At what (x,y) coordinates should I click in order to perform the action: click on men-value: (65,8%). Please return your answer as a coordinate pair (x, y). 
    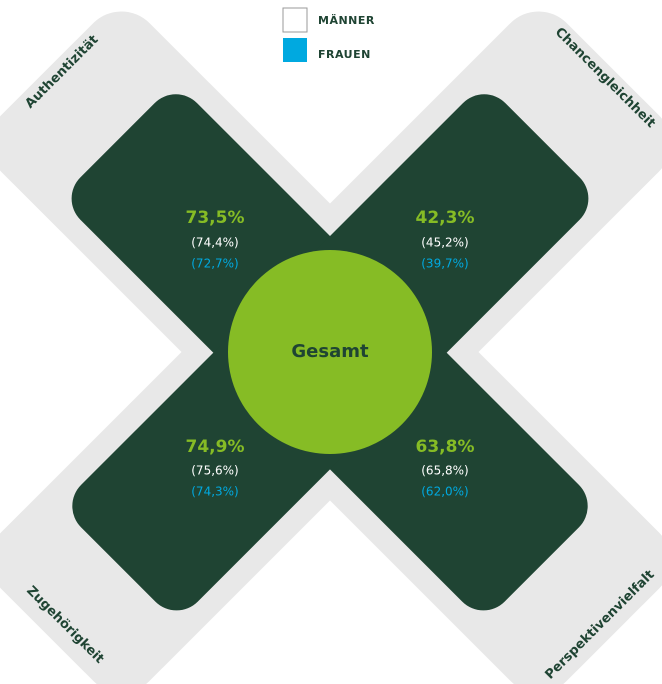
    Looking at the image, I should click on (444, 471).